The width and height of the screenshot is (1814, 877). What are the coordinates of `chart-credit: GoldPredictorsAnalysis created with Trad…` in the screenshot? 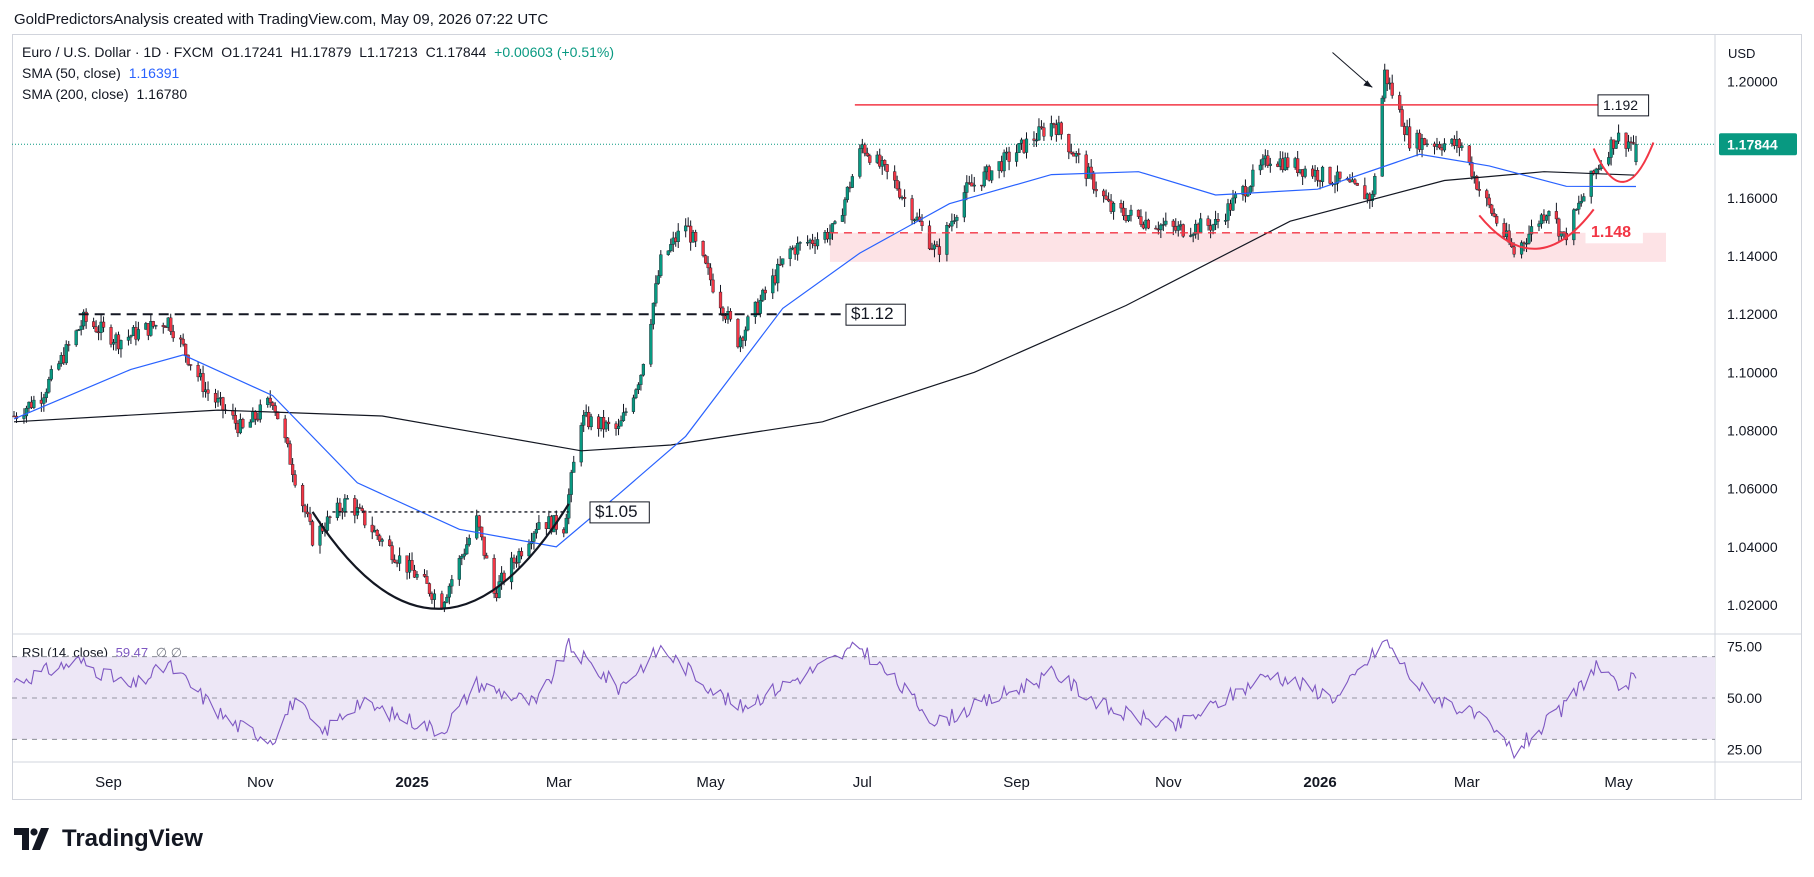 It's located at (281, 19).